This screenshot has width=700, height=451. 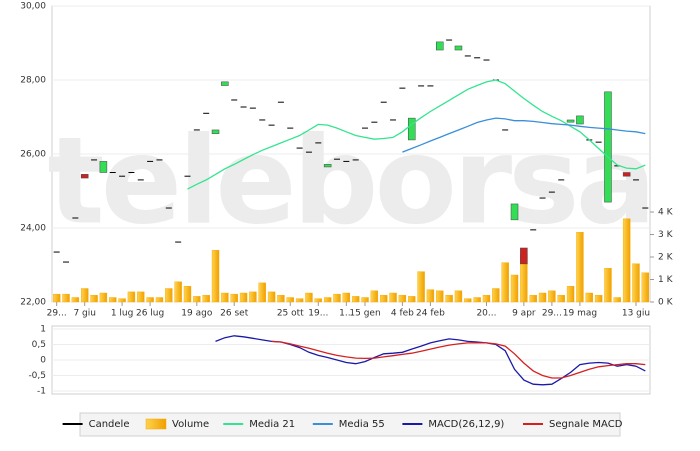 What do you see at coordinates (364, 314) in the screenshot?
I see `x-tick-label: 15 gen` at bounding box center [364, 314].